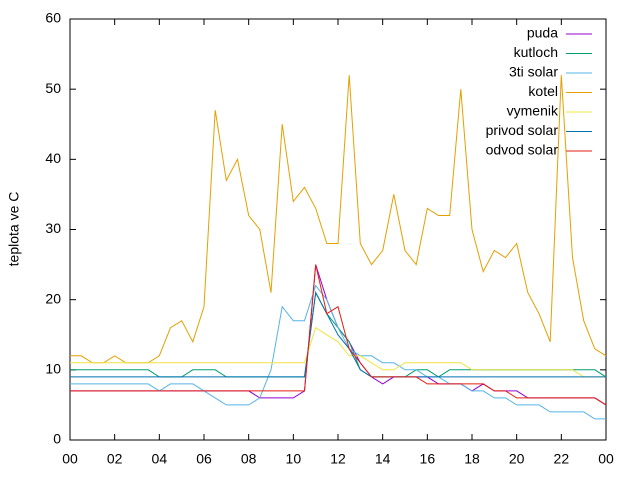 Image resolution: width=640 pixels, height=480 pixels. Describe the element at coordinates (338, 459) in the screenshot. I see `x-tick-label: 12` at that location.